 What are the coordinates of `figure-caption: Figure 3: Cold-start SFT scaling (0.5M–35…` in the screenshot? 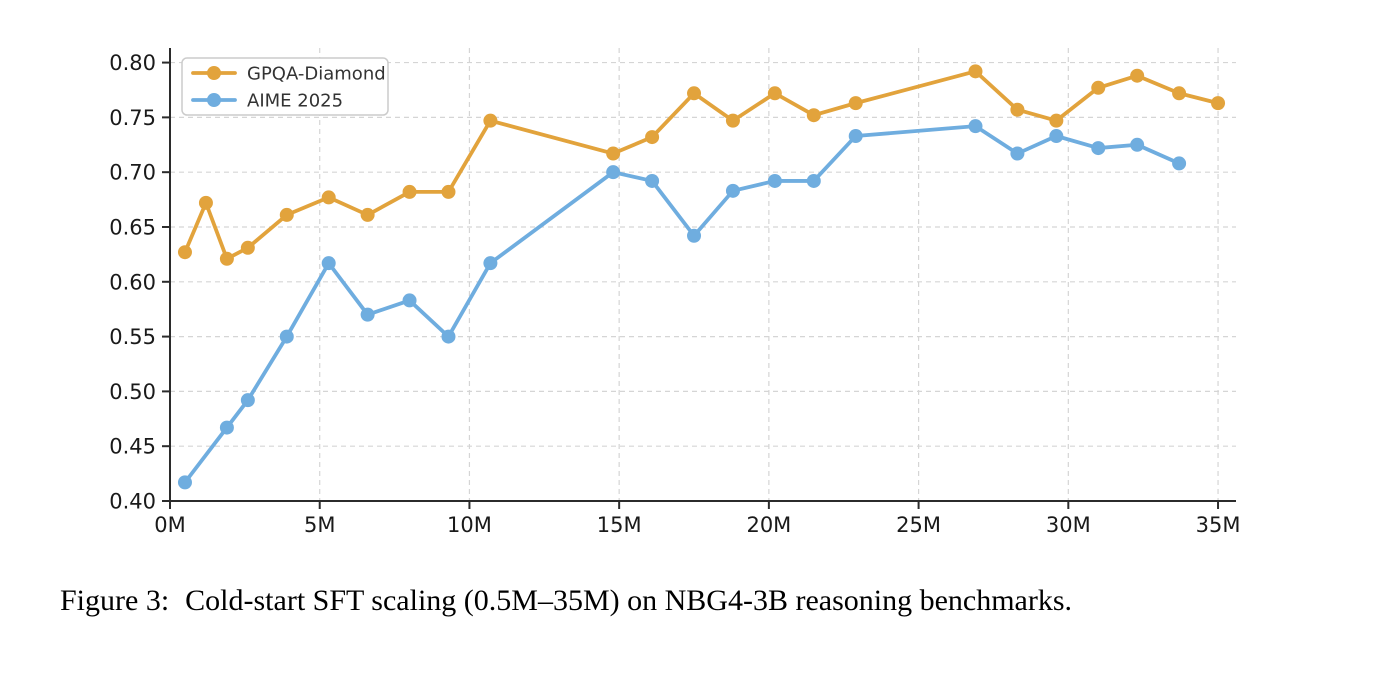 It's located at (705, 601).